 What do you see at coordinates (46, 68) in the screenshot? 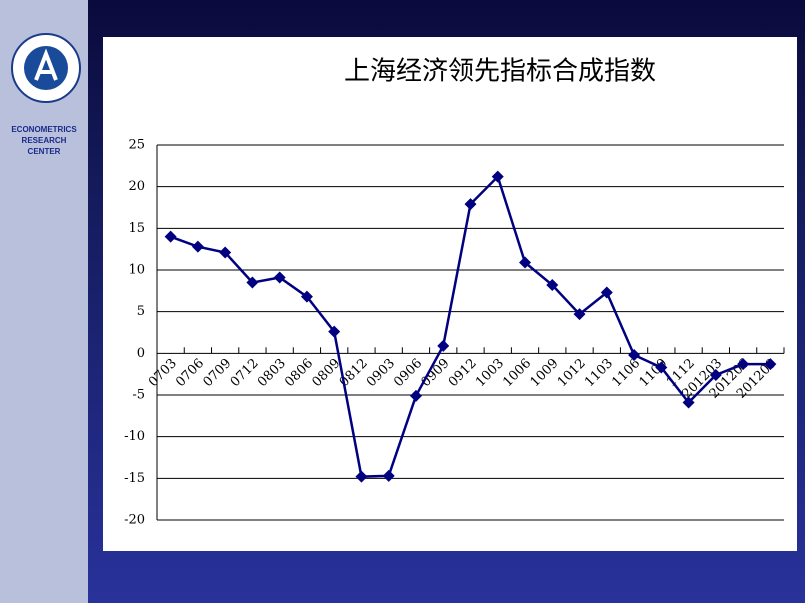
I see `logo` at bounding box center [46, 68].